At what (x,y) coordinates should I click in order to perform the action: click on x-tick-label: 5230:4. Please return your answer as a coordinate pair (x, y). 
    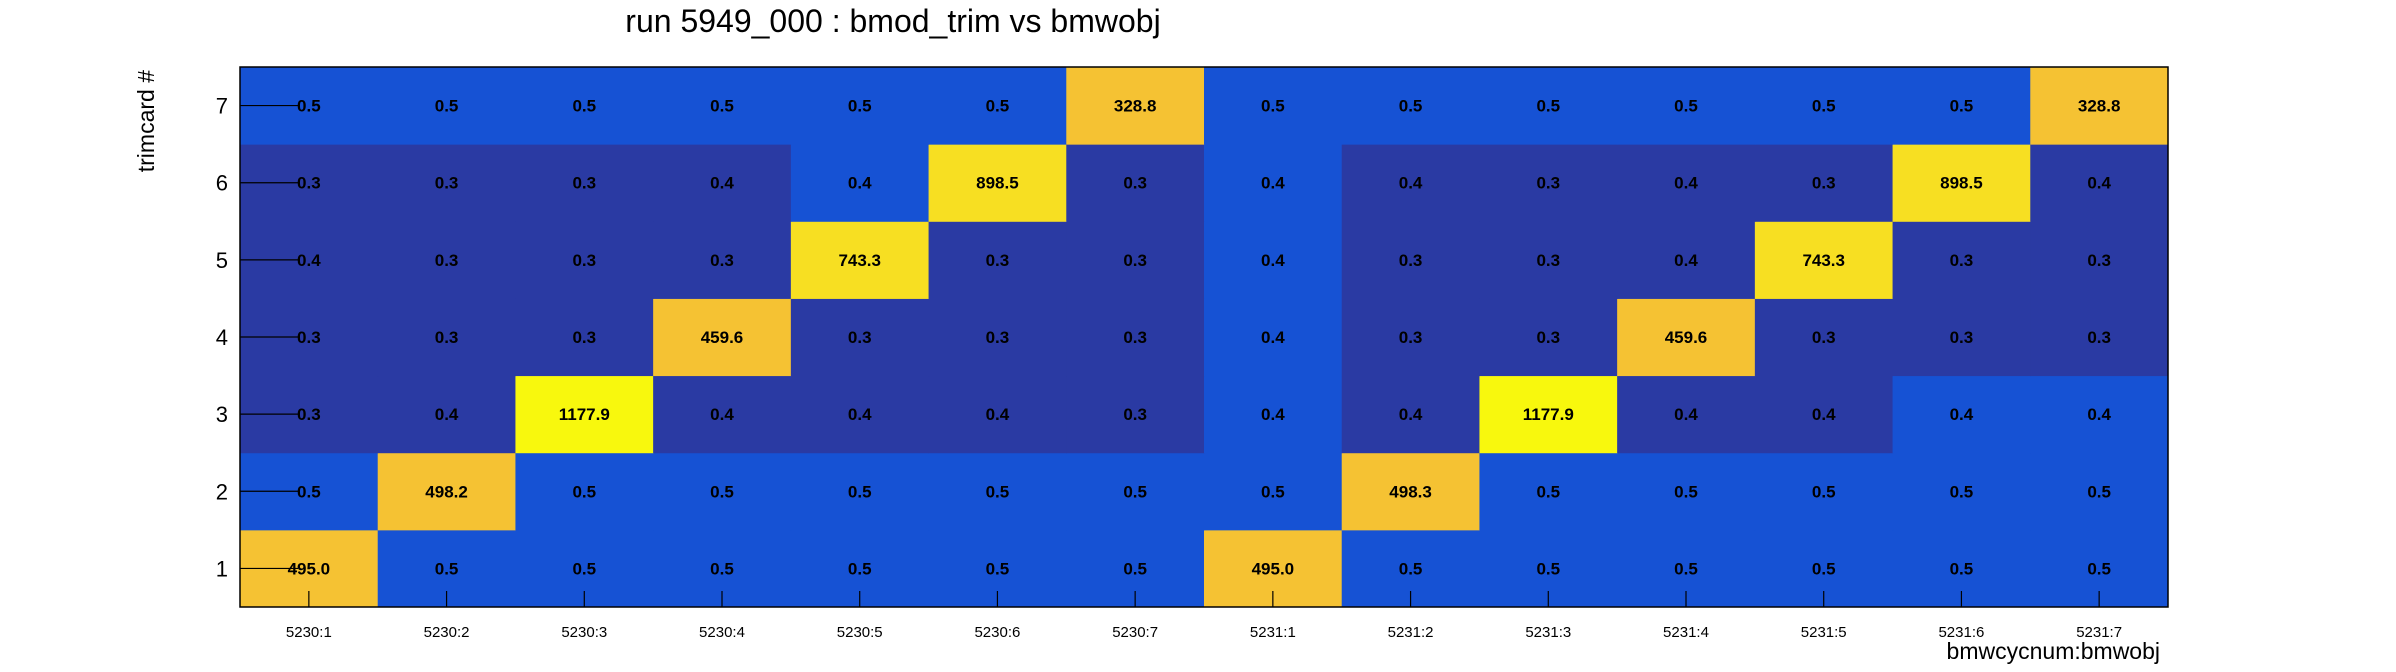
    Looking at the image, I should click on (722, 632).